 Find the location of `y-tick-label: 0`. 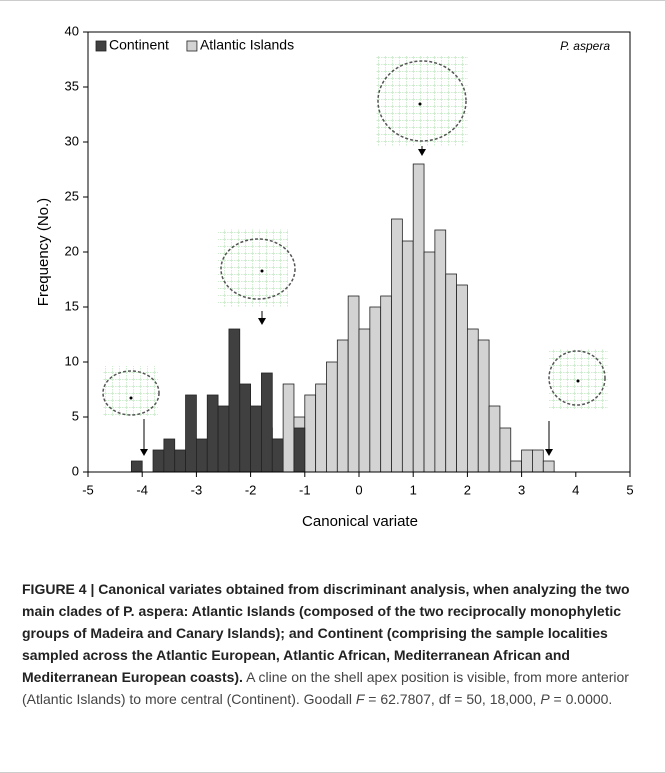

y-tick-label: 0 is located at coordinates (75, 470).